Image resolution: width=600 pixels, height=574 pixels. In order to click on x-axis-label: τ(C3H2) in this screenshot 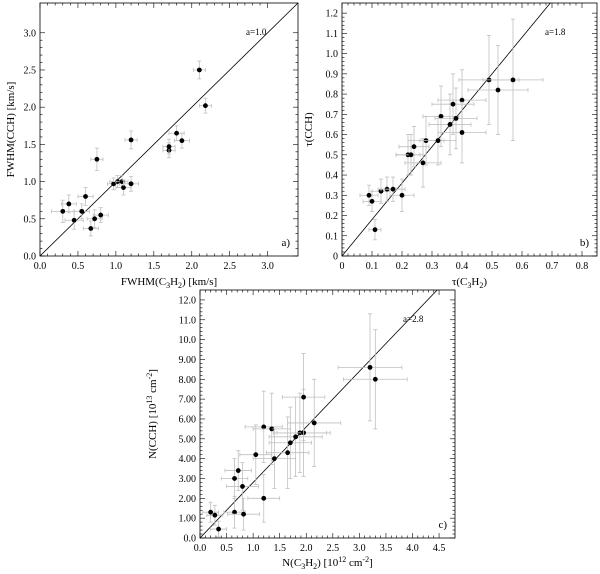, I will do `click(469, 283)`.